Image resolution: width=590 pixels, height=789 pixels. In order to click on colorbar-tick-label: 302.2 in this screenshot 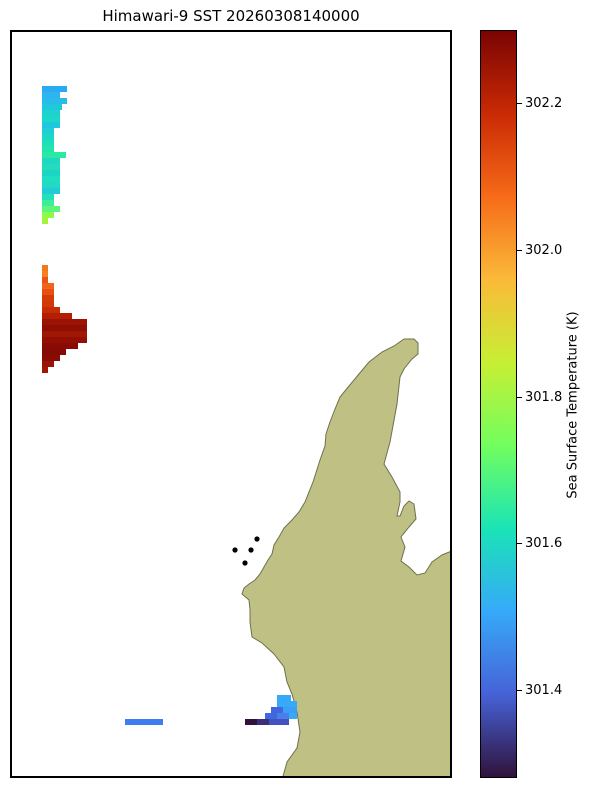, I will do `click(544, 104)`.